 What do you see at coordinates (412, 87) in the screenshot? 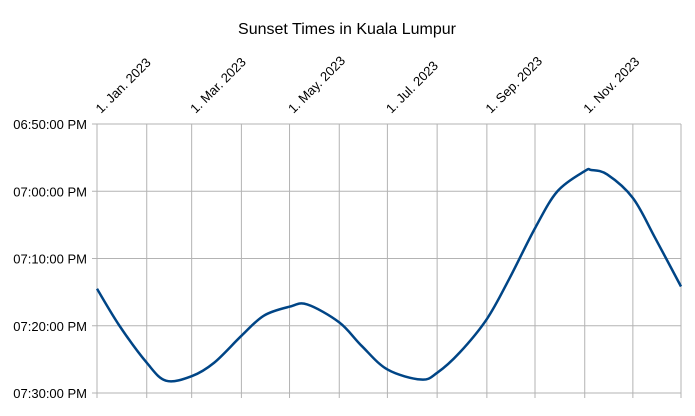
I see `x-tick-label: 1. Jul. 2023` at bounding box center [412, 87].